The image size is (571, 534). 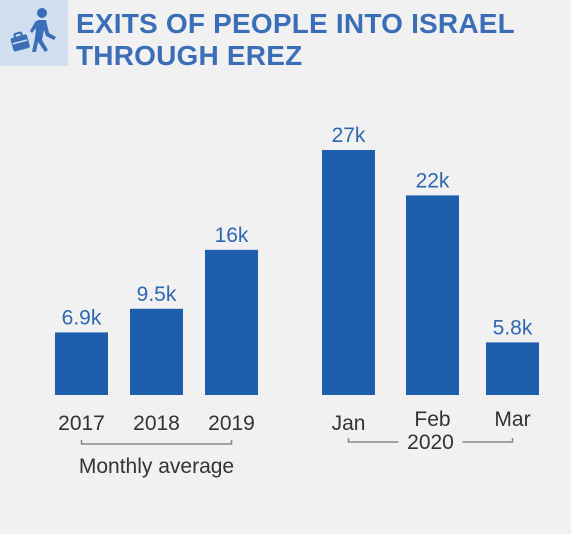 What do you see at coordinates (231, 423) in the screenshot?
I see `category-label: 2019` at bounding box center [231, 423].